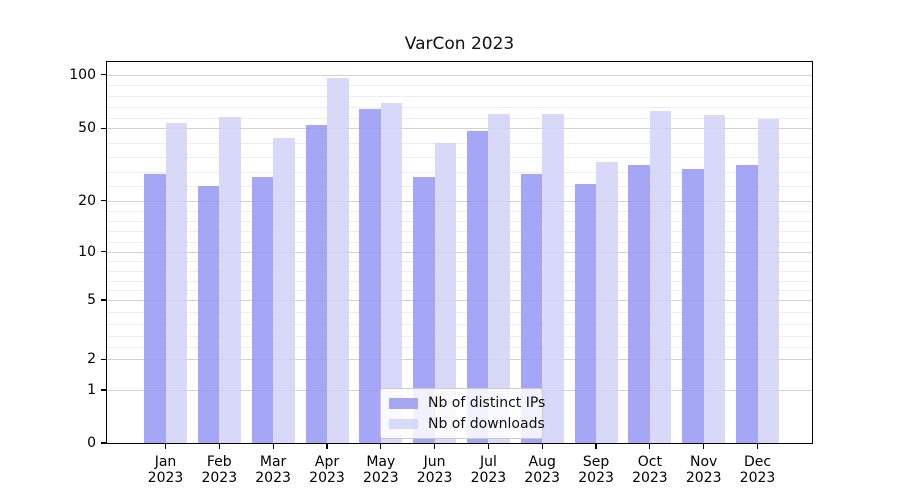 Image resolution: width=900 pixels, height=500 pixels. What do you see at coordinates (531, 308) in the screenshot?
I see `bar-distinct-ips-aug-2023` at bounding box center [531, 308].